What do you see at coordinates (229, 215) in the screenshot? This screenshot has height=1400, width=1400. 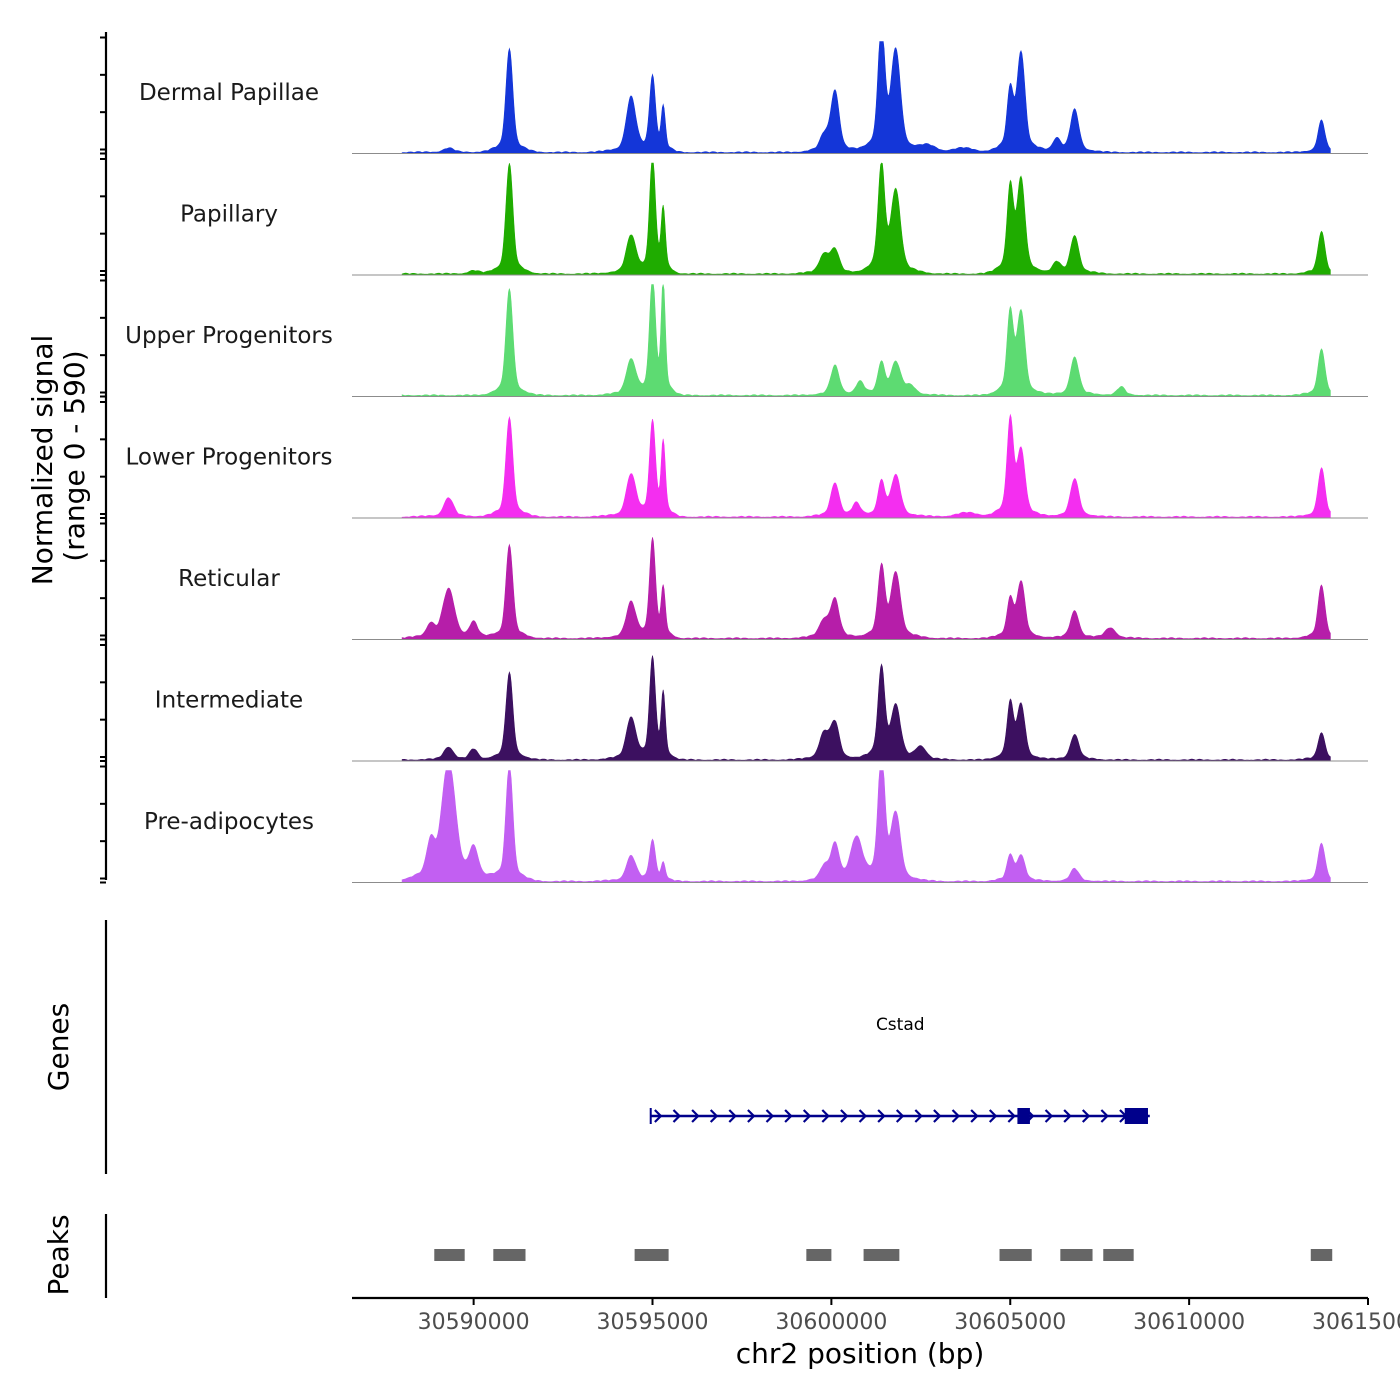 I see `track-label: Papillary` at bounding box center [229, 215].